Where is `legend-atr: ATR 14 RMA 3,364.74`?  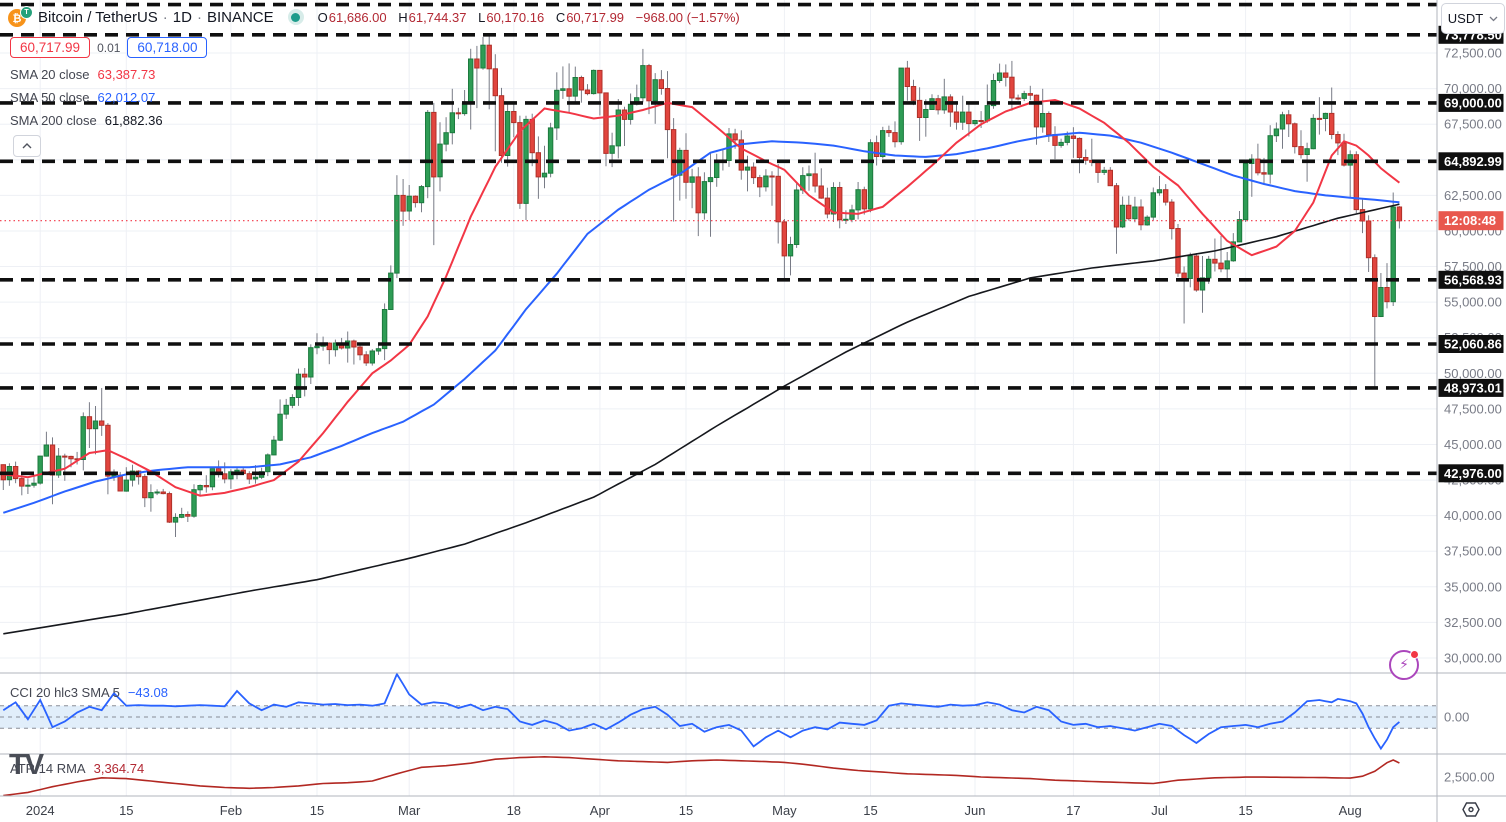
legend-atr: ATR 14 RMA 3,364.74 is located at coordinates (77, 768).